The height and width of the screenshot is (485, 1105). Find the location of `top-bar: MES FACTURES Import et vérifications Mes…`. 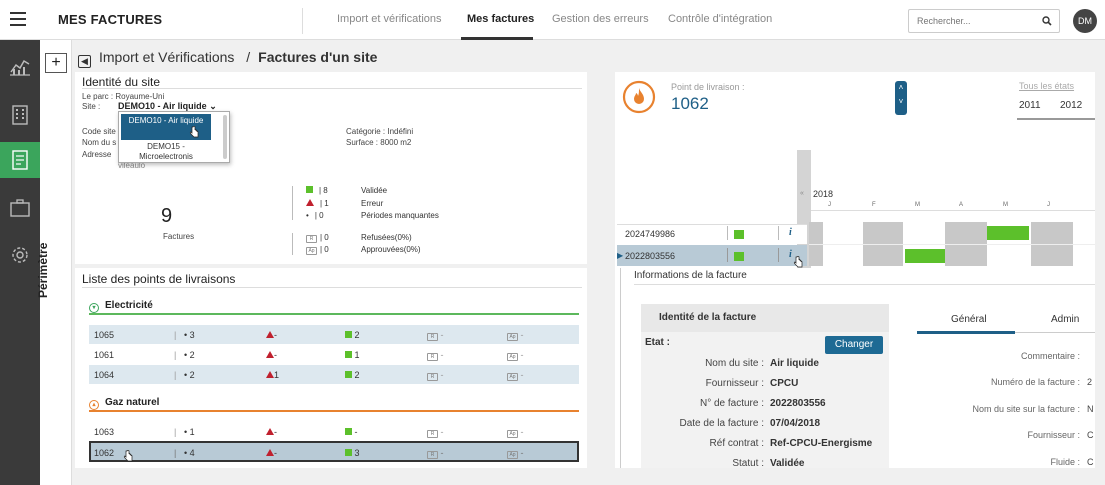

top-bar: MES FACTURES Import et vérifications Mes… is located at coordinates (552, 20).